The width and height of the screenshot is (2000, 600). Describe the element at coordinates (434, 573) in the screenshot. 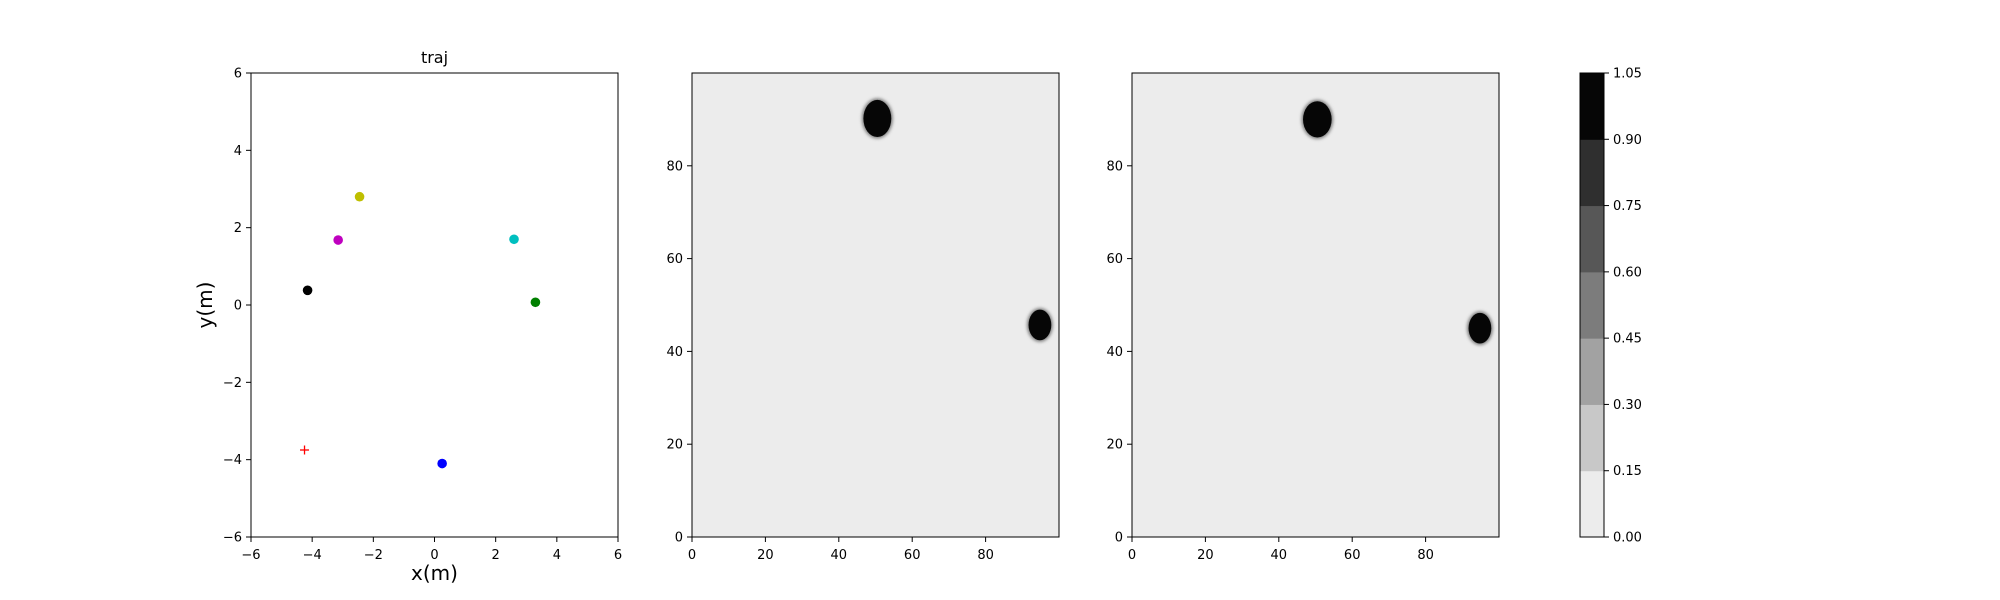

I see `traj-x-axis-label: x(m)` at that location.